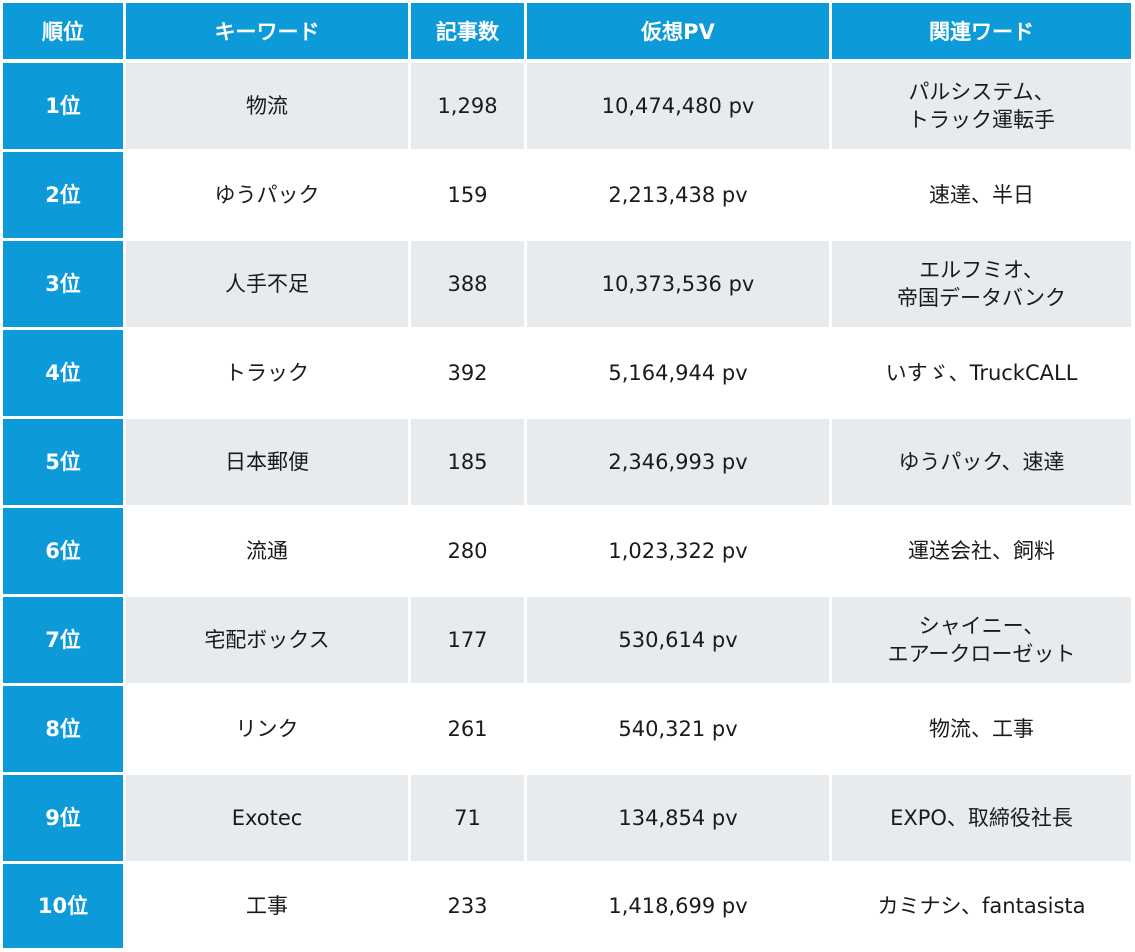  Describe the element at coordinates (467, 551) in the screenshot. I see `article-count-cell: 280` at that location.